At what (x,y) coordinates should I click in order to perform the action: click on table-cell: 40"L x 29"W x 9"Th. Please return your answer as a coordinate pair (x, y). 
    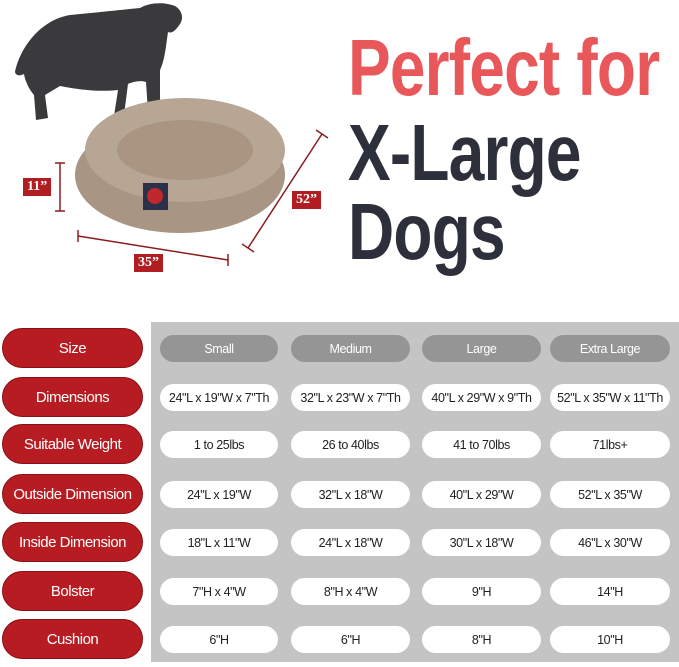
    Looking at the image, I should click on (481, 397).